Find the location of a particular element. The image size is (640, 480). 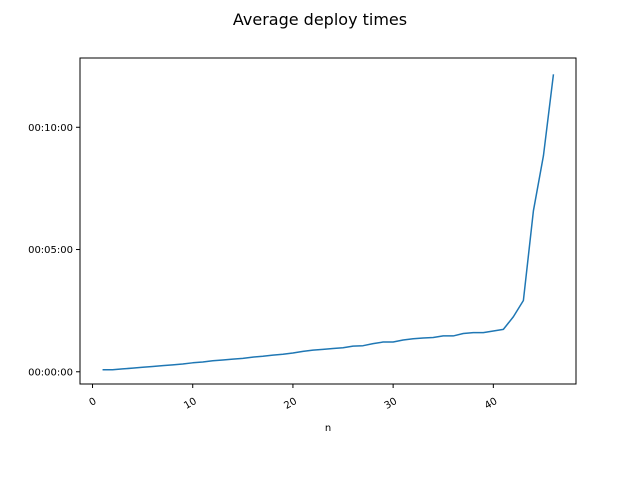

y-tick-label: 00:05:00 is located at coordinates (50, 250).